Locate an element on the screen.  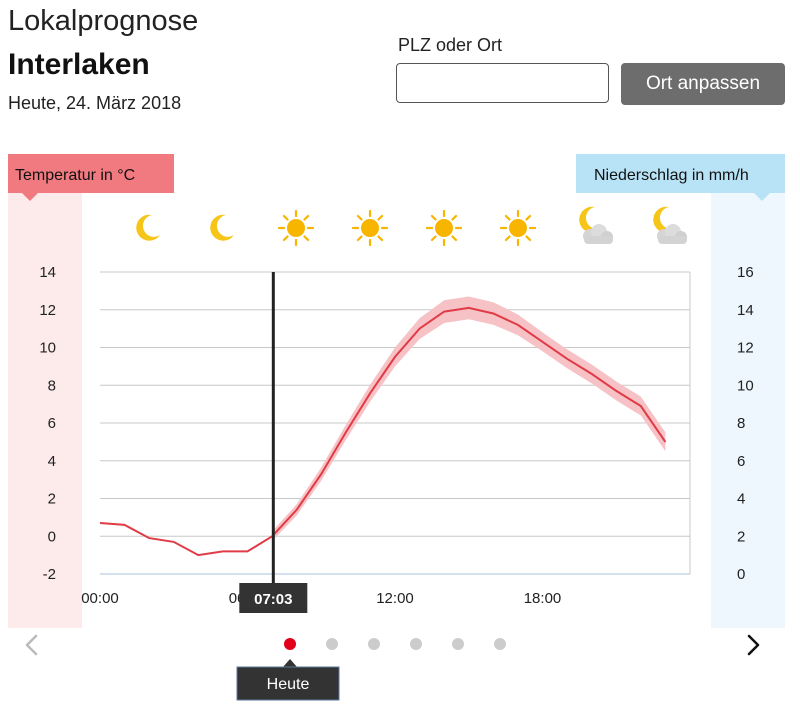
active-day-tooltip: Heute is located at coordinates (288, 680).